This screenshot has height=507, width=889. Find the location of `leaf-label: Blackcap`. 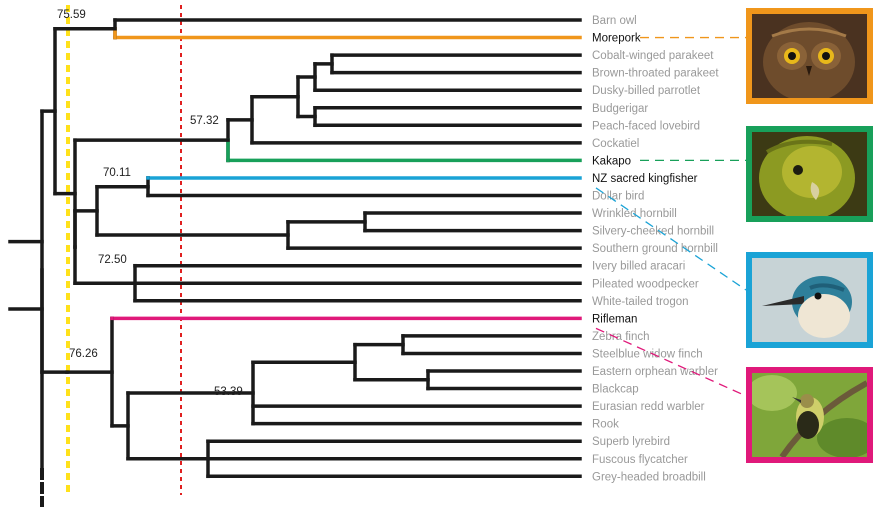

leaf-label: Blackcap is located at coordinates (615, 390).